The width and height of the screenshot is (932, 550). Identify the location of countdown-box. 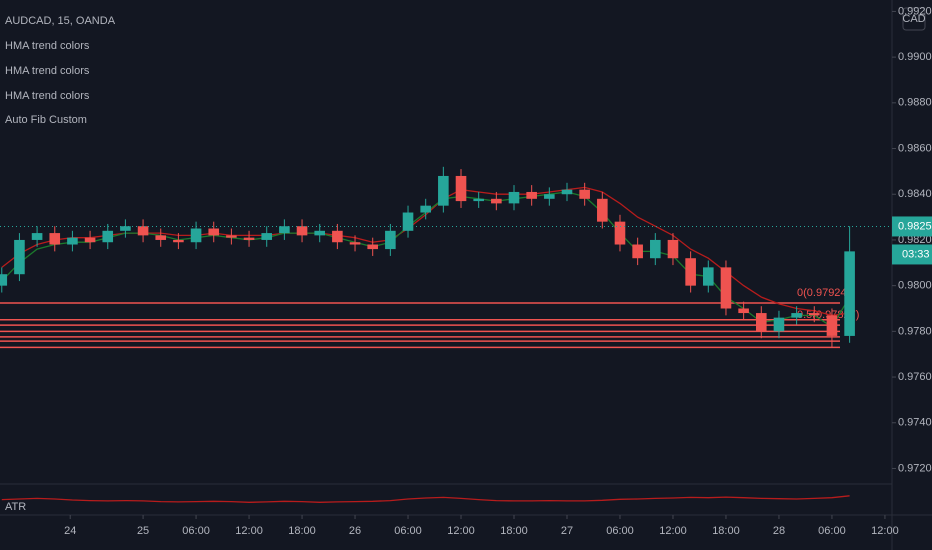
(912, 254).